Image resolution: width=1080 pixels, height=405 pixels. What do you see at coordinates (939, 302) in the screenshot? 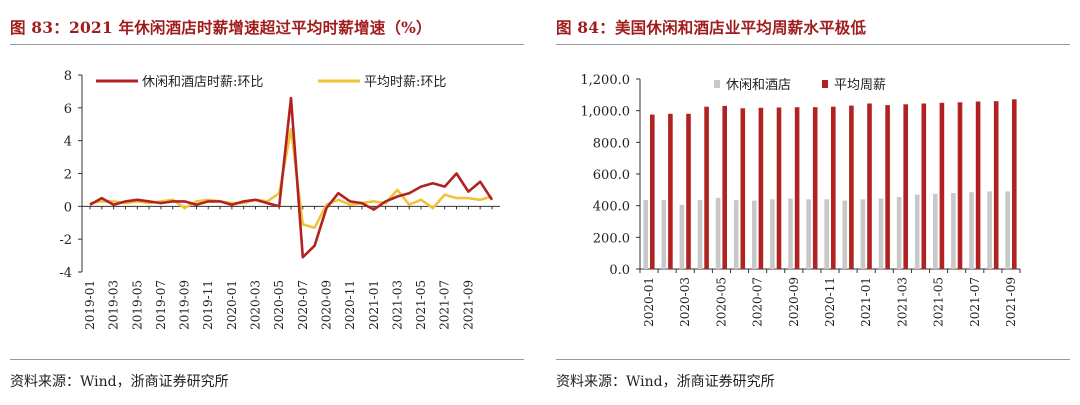
I see `x-tick-label: 2021-05` at bounding box center [939, 302].